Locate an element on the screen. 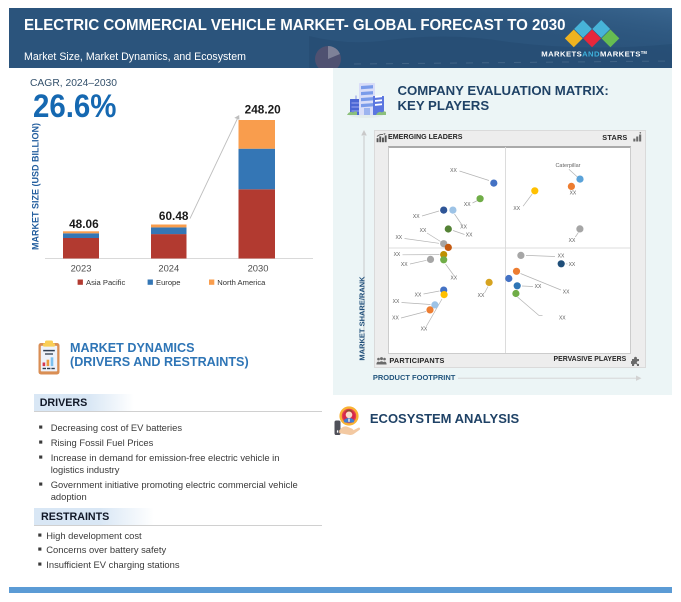 Image resolution: width=681 pixels, height=602 pixels. svg-text: Asia Pacific is located at coordinates (105, 282).